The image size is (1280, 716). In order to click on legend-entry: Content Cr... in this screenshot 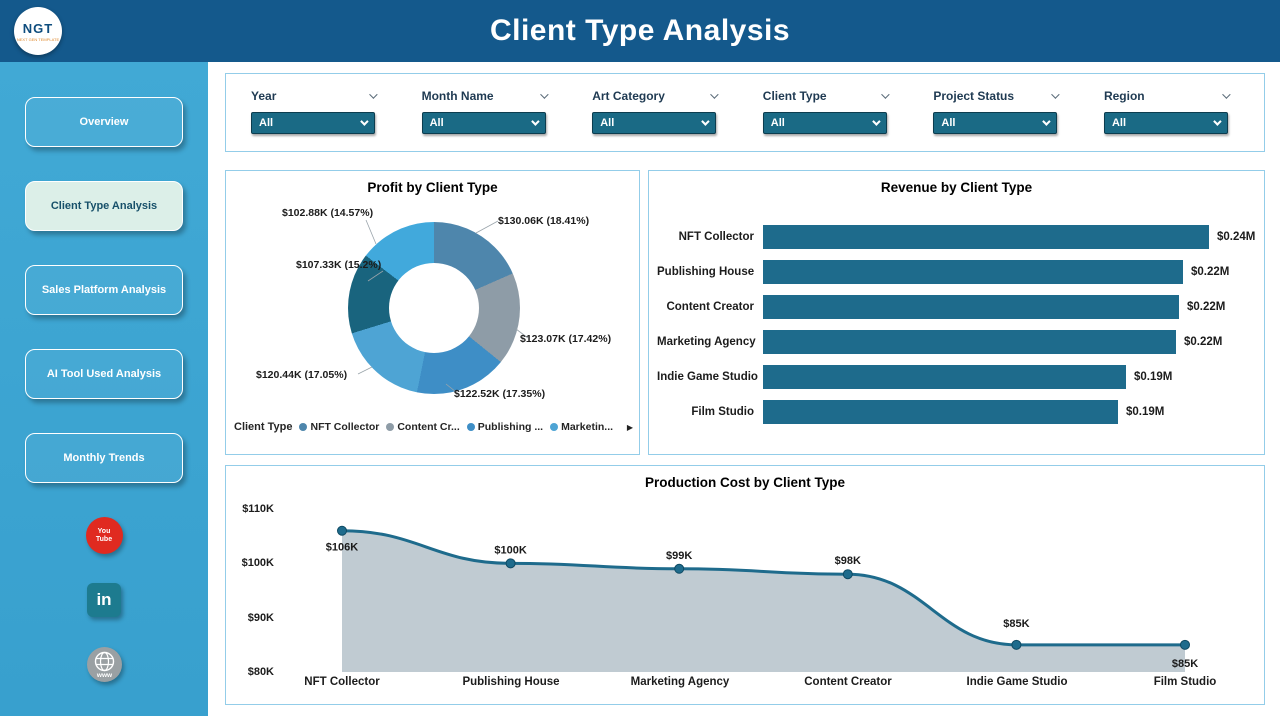, I will do `click(423, 427)`.